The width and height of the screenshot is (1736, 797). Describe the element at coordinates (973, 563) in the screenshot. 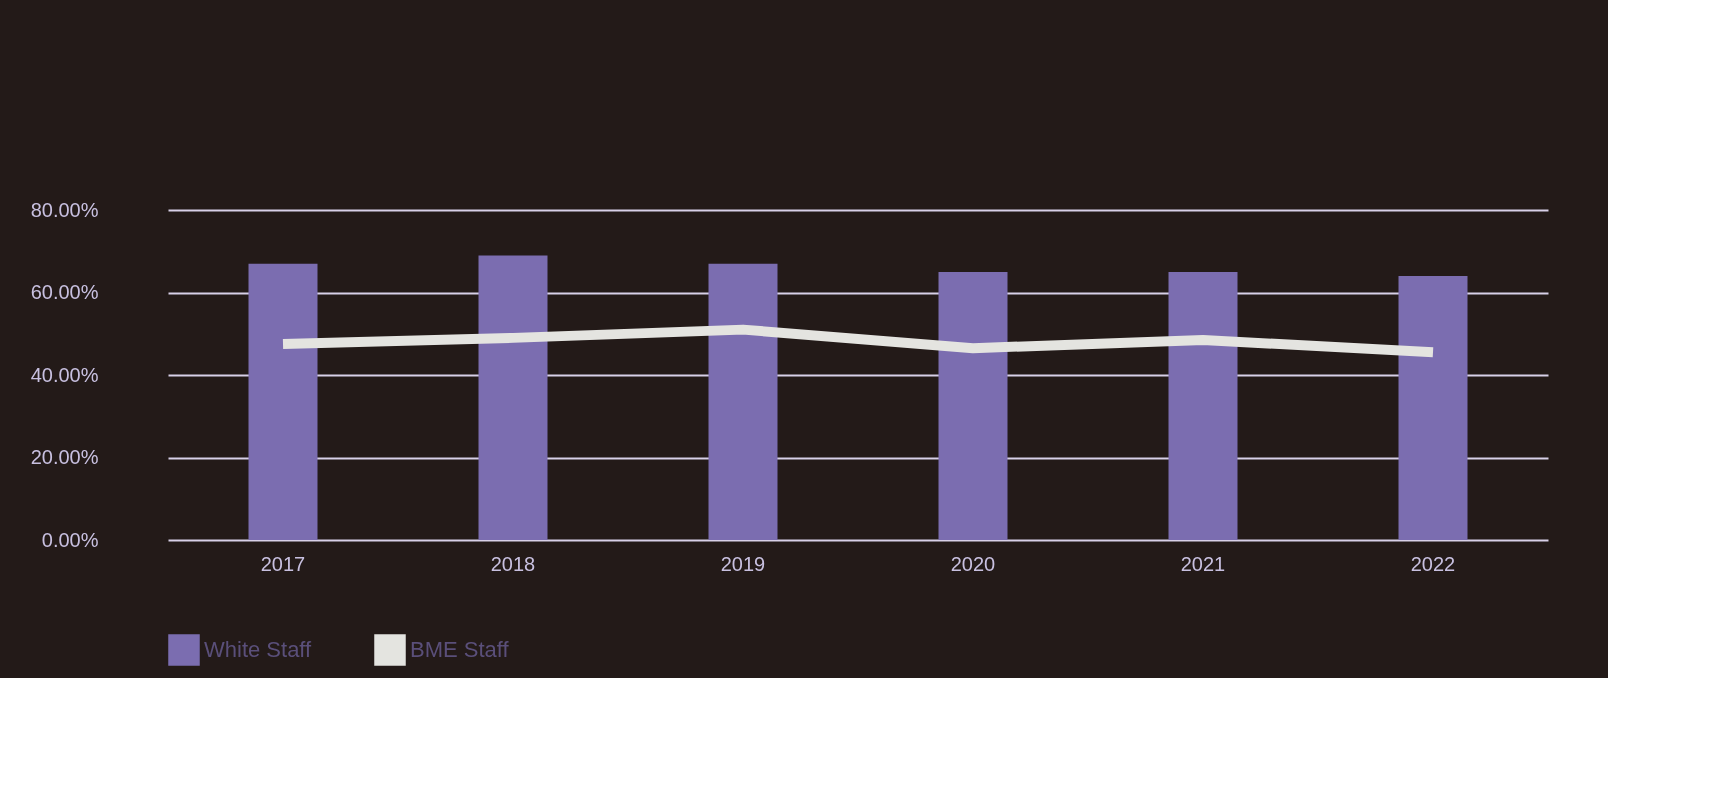

I see `x-tick-label: 2020` at that location.